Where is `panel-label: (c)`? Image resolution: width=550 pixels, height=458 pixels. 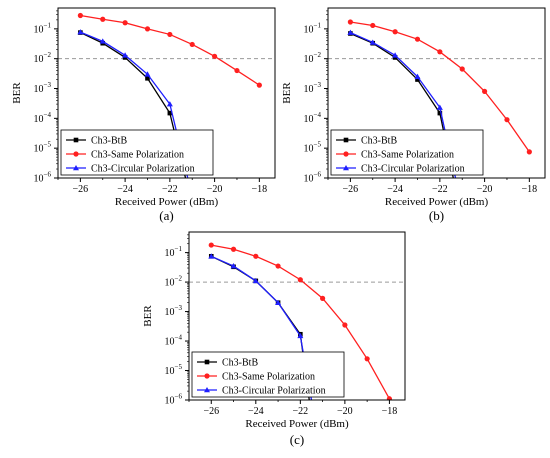
panel-label: (c) is located at coordinates (297, 439).